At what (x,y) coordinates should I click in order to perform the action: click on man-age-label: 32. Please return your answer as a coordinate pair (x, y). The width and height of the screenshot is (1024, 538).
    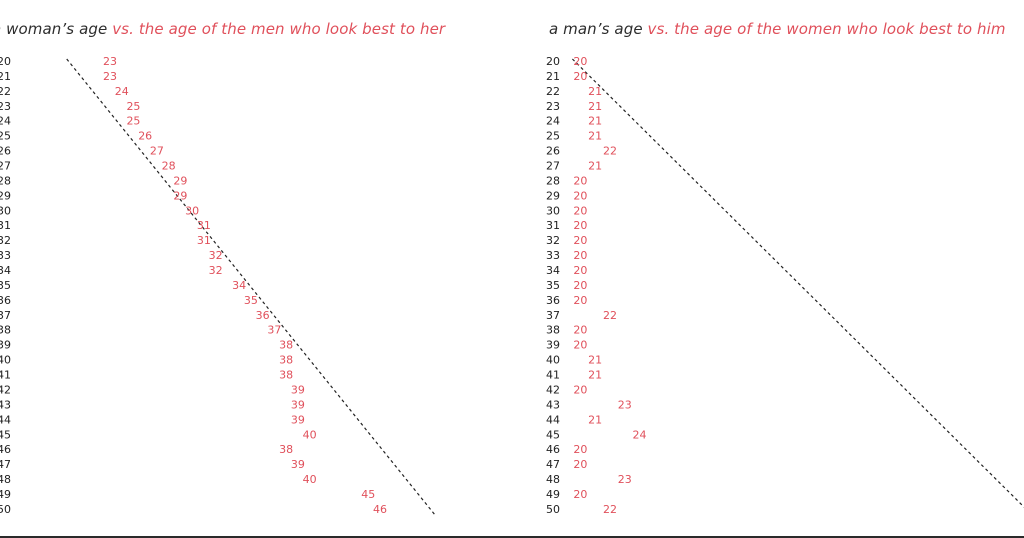
    Looking at the image, I should click on (553, 240).